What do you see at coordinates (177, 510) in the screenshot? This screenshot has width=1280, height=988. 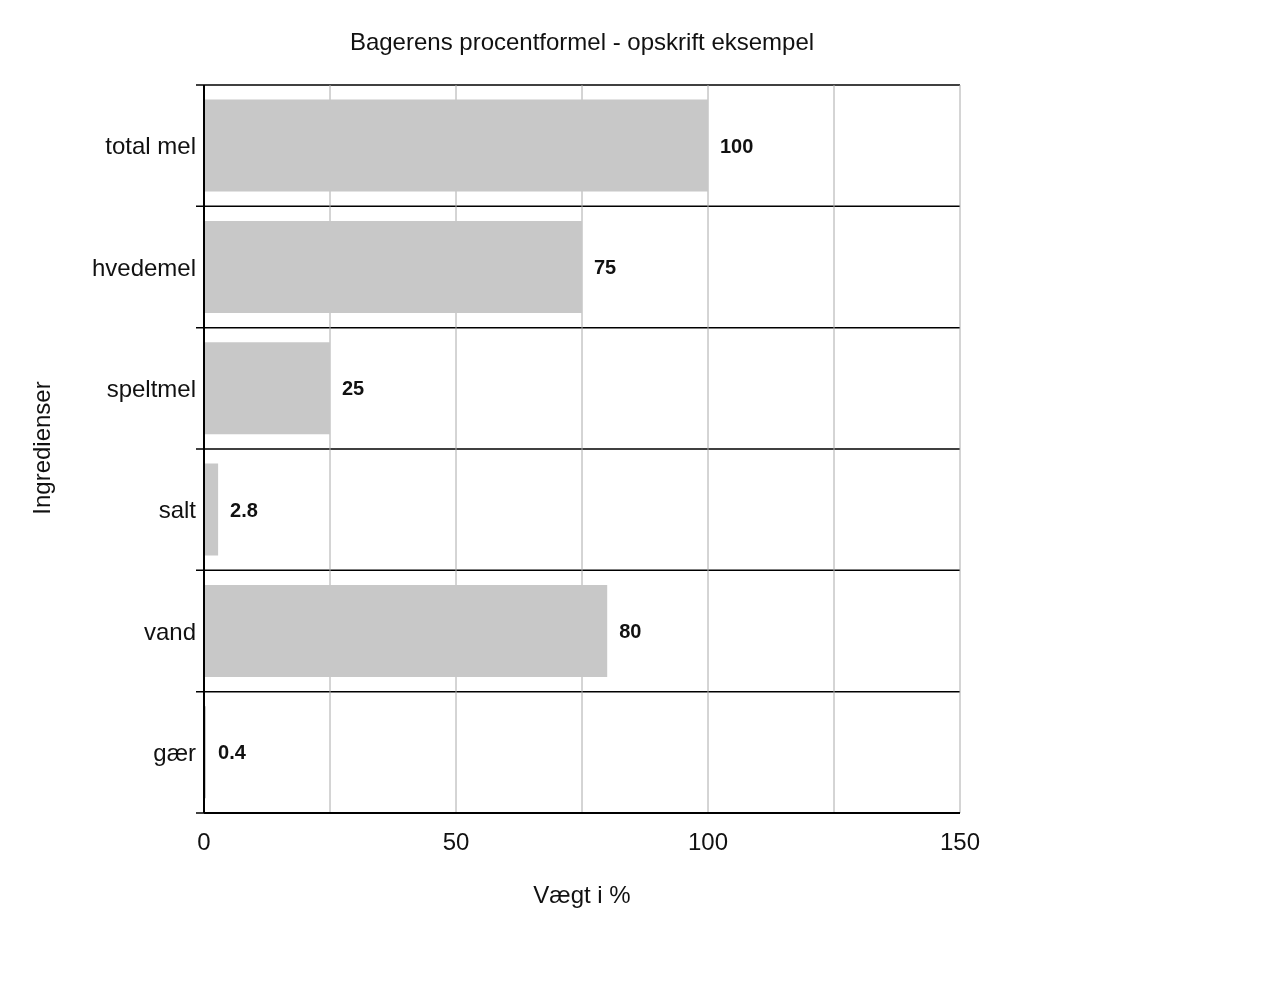 I see `y-tick-label: salt` at bounding box center [177, 510].